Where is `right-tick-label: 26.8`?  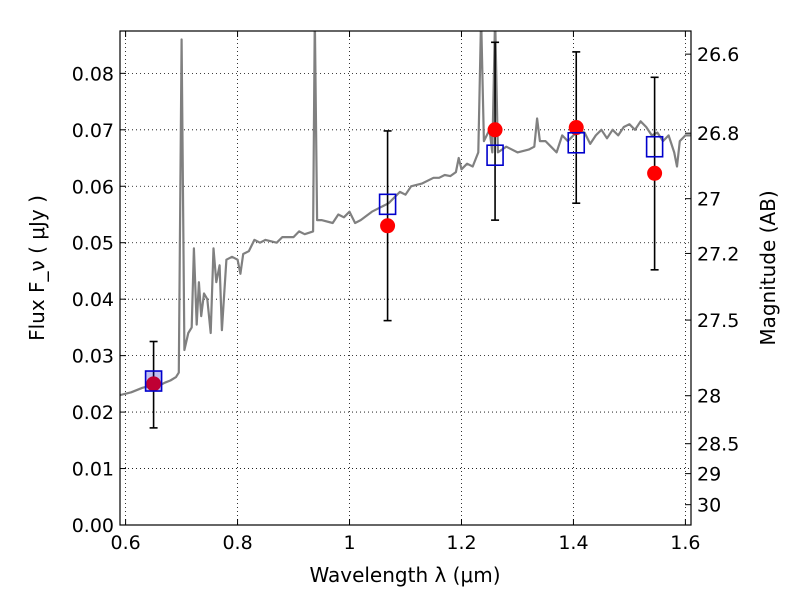
right-tick-label: 26.8 is located at coordinates (718, 134).